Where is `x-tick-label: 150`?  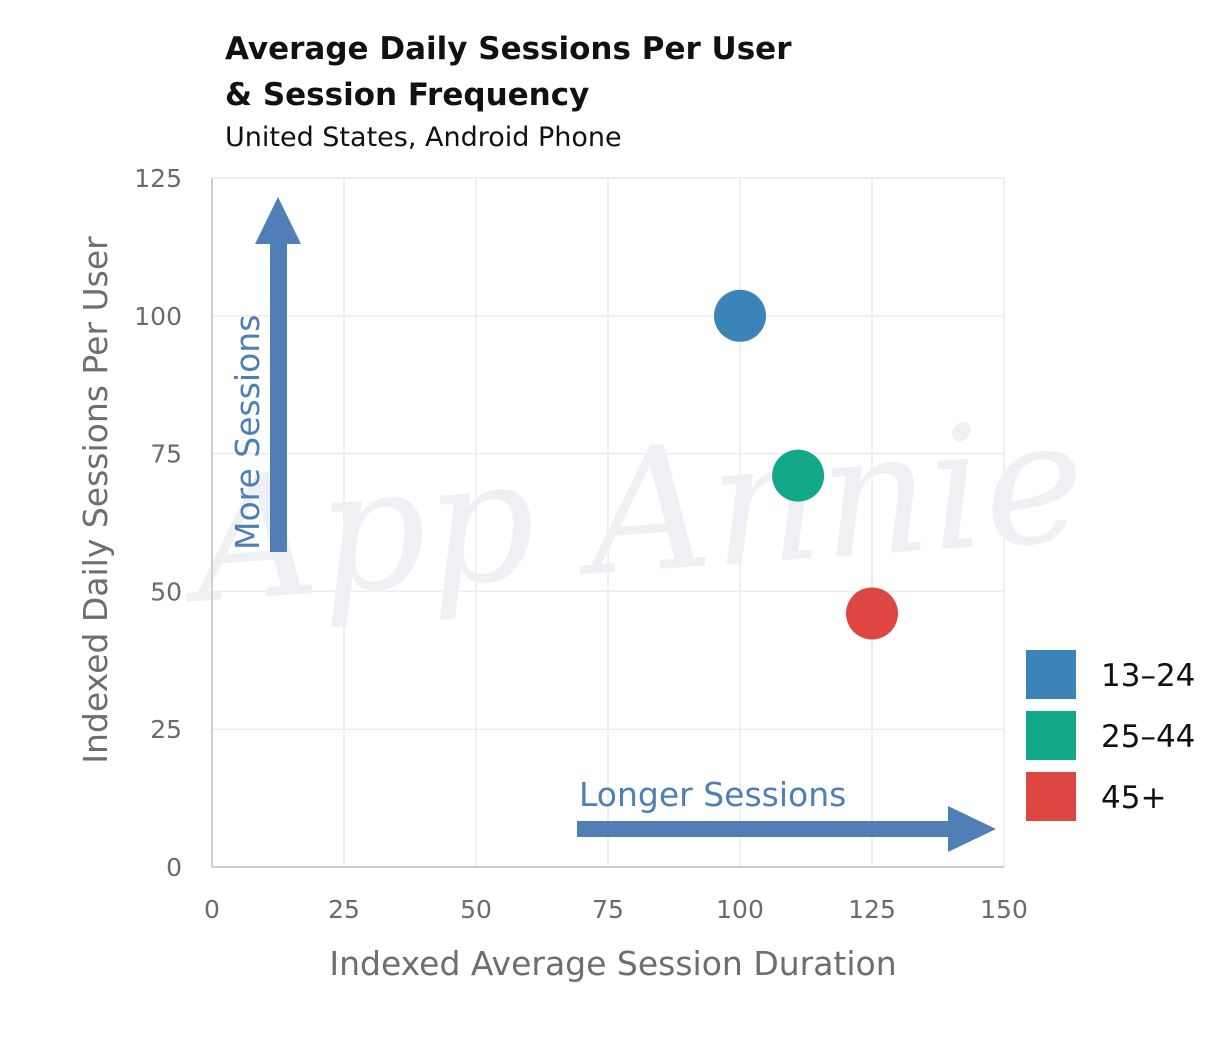 x-tick-label: 150 is located at coordinates (1004, 909).